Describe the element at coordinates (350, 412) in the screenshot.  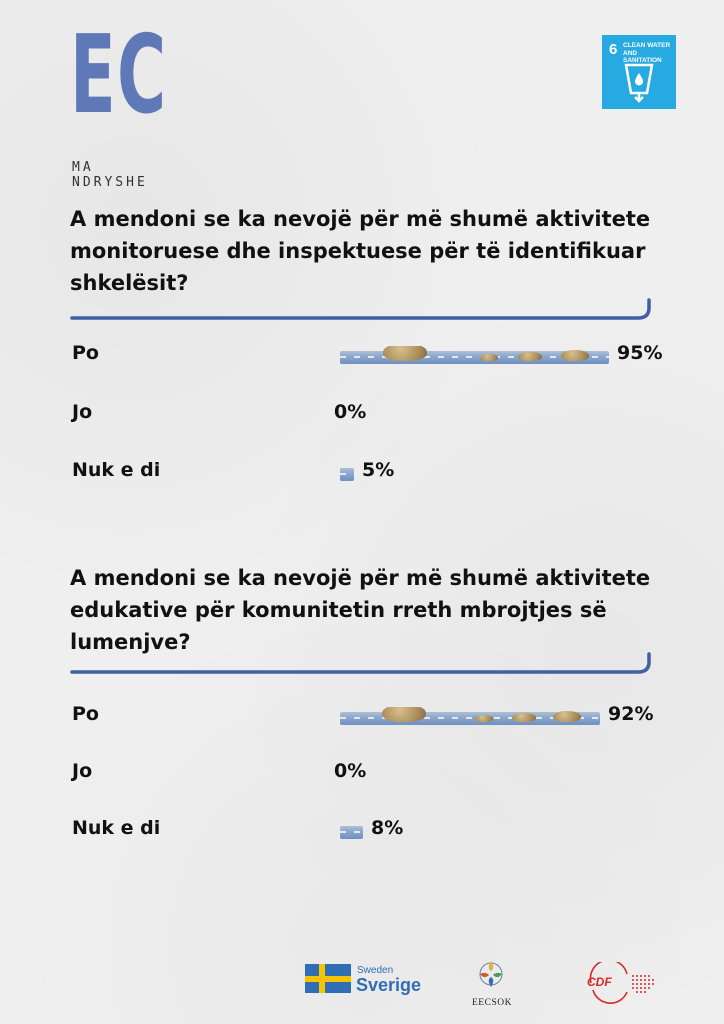
I see `q1-jo-value: 0%` at that location.